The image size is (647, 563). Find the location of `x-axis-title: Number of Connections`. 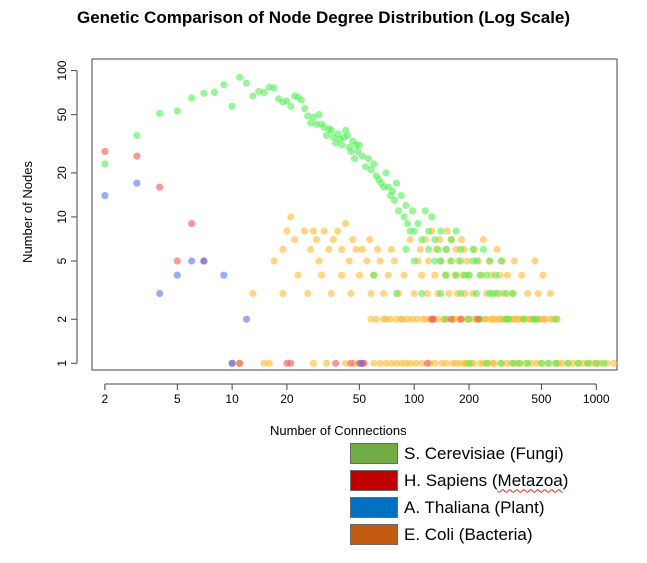

x-axis-title: Number of Connections is located at coordinates (338, 430).